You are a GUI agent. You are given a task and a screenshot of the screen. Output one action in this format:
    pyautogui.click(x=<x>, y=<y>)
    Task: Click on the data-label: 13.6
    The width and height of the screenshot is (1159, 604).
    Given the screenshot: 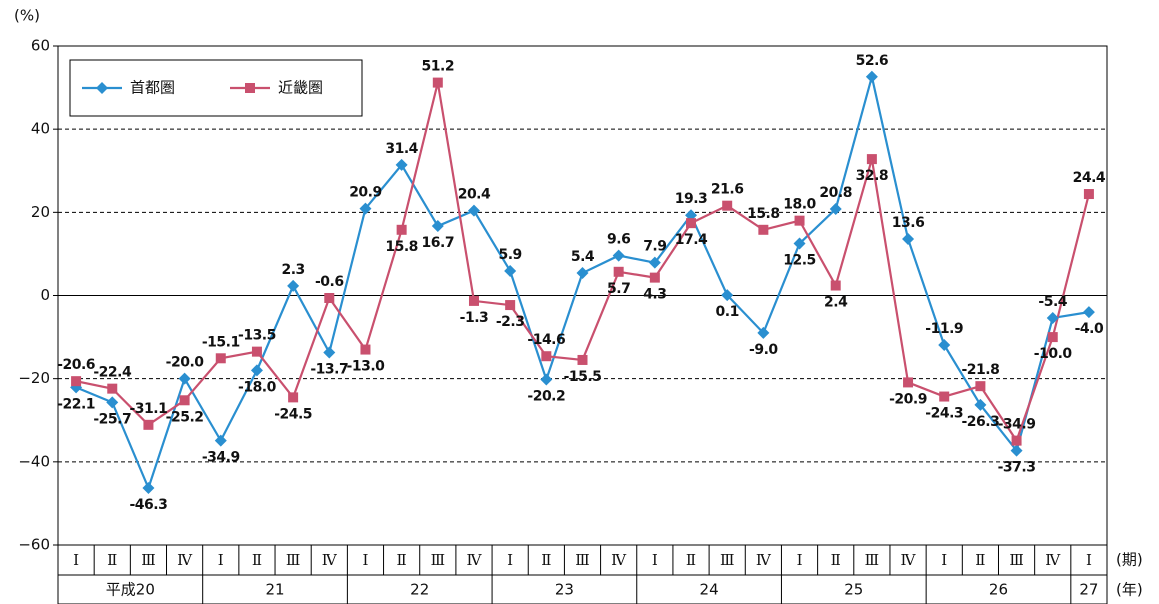 What is the action you would take?
    pyautogui.click(x=908, y=223)
    